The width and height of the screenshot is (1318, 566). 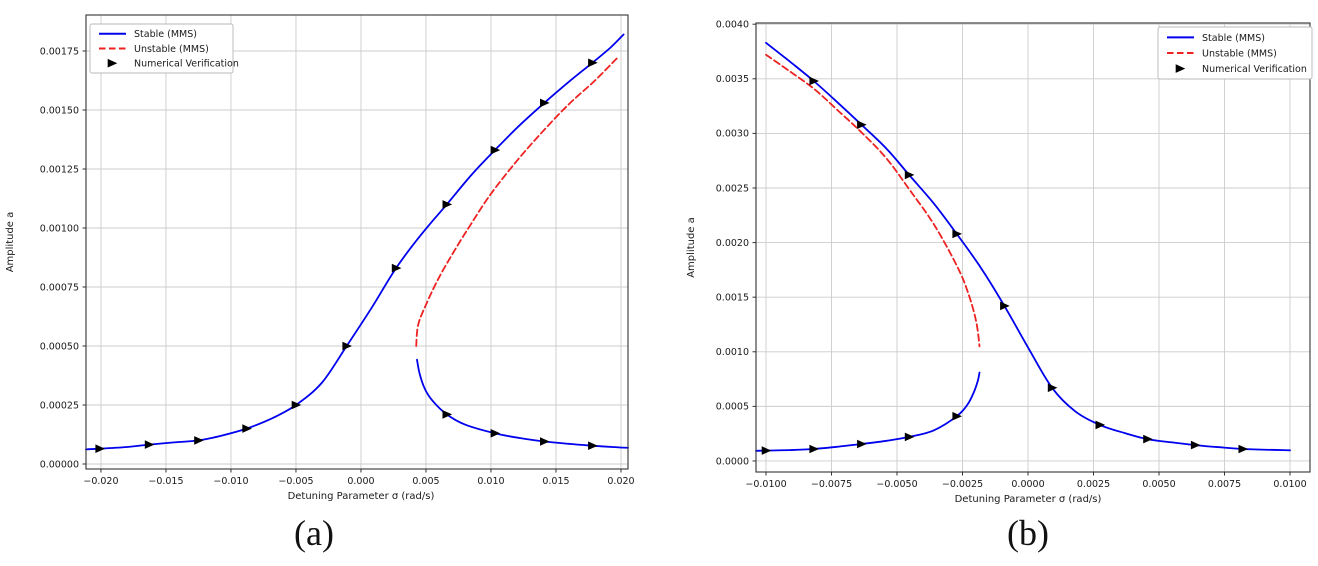 I want to click on x-tick-label: −0.010, so click(x=230, y=481).